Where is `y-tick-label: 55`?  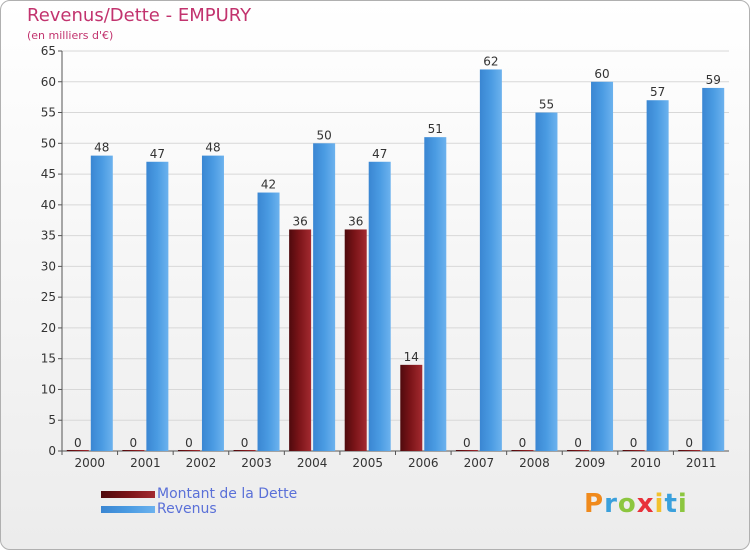 y-tick-label: 55 is located at coordinates (48, 113).